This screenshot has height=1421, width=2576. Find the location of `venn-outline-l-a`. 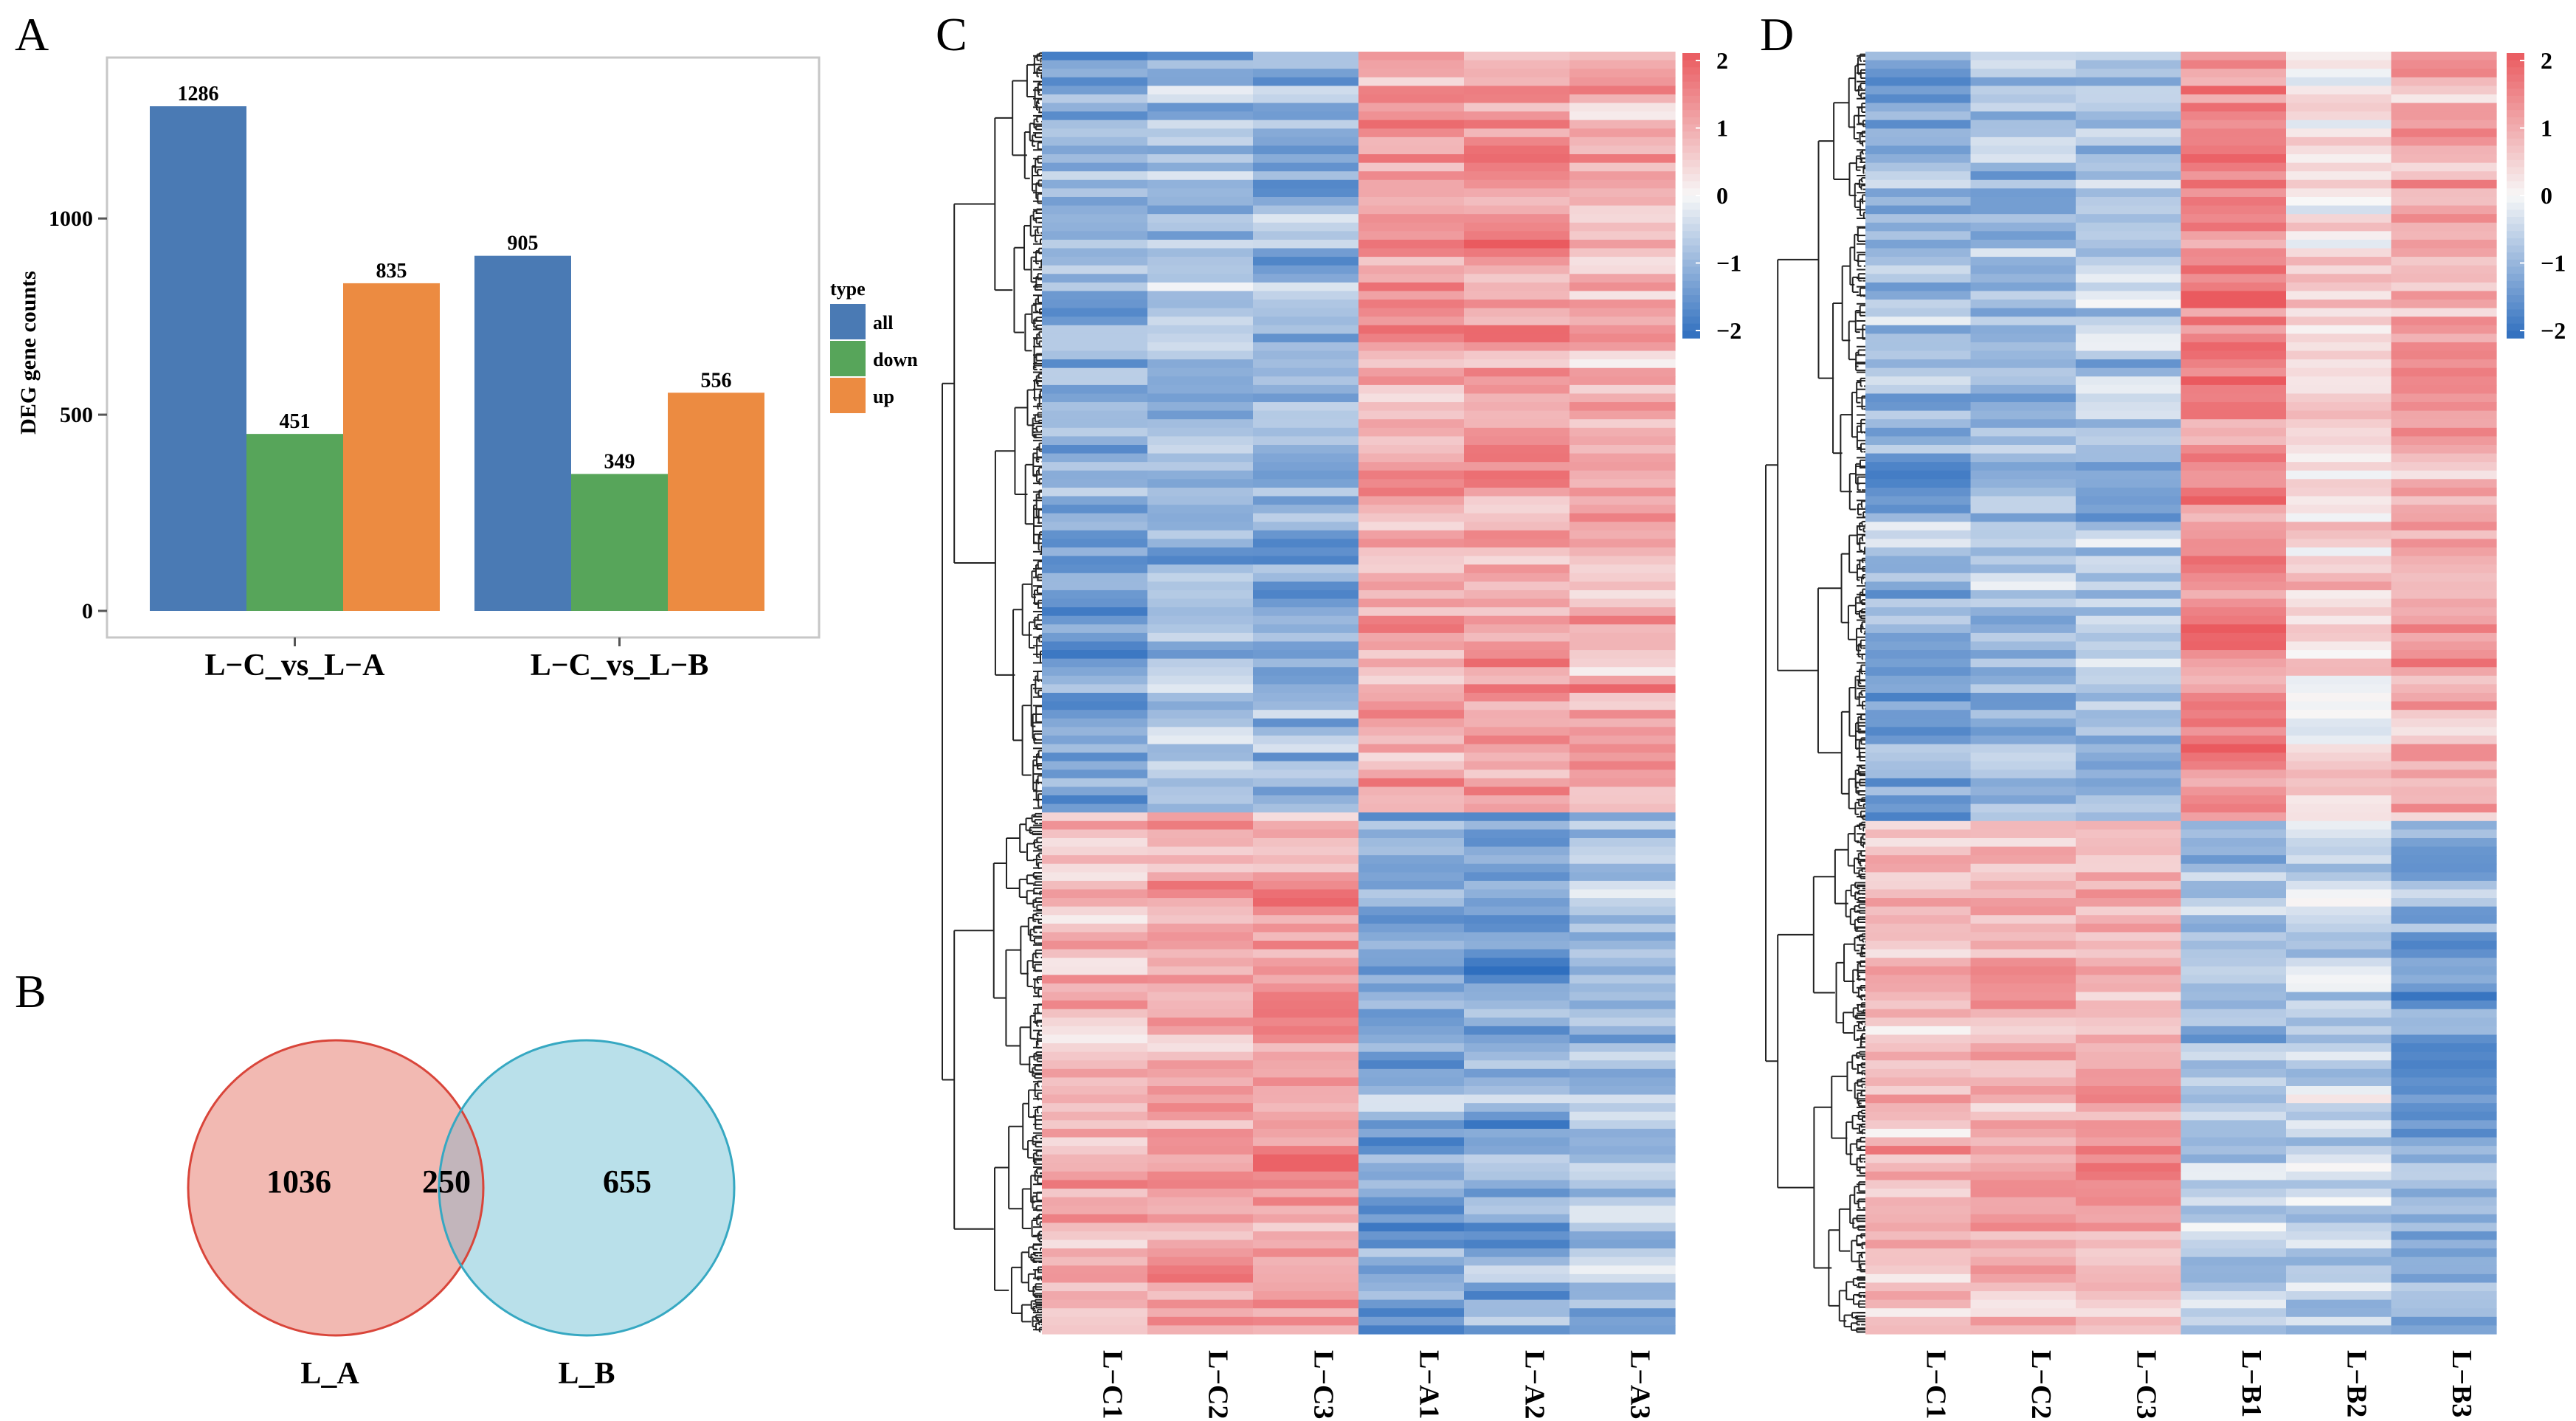

venn-outline-l-a is located at coordinates (336, 1188).